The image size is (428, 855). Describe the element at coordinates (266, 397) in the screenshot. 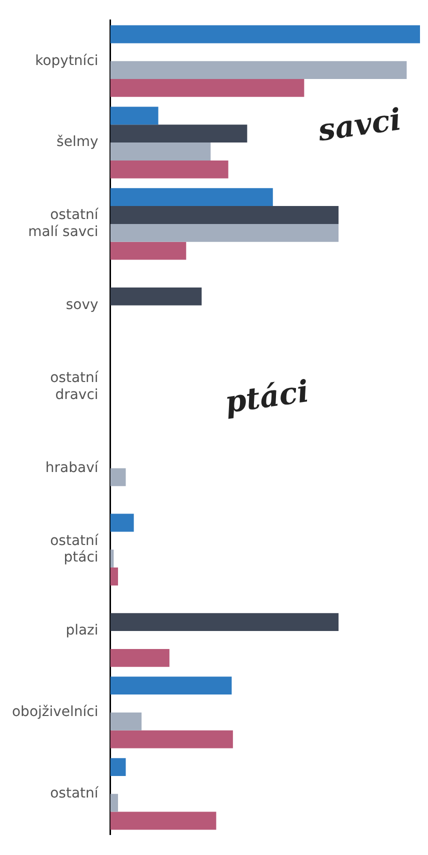

I see `annotation: ptáci` at that location.